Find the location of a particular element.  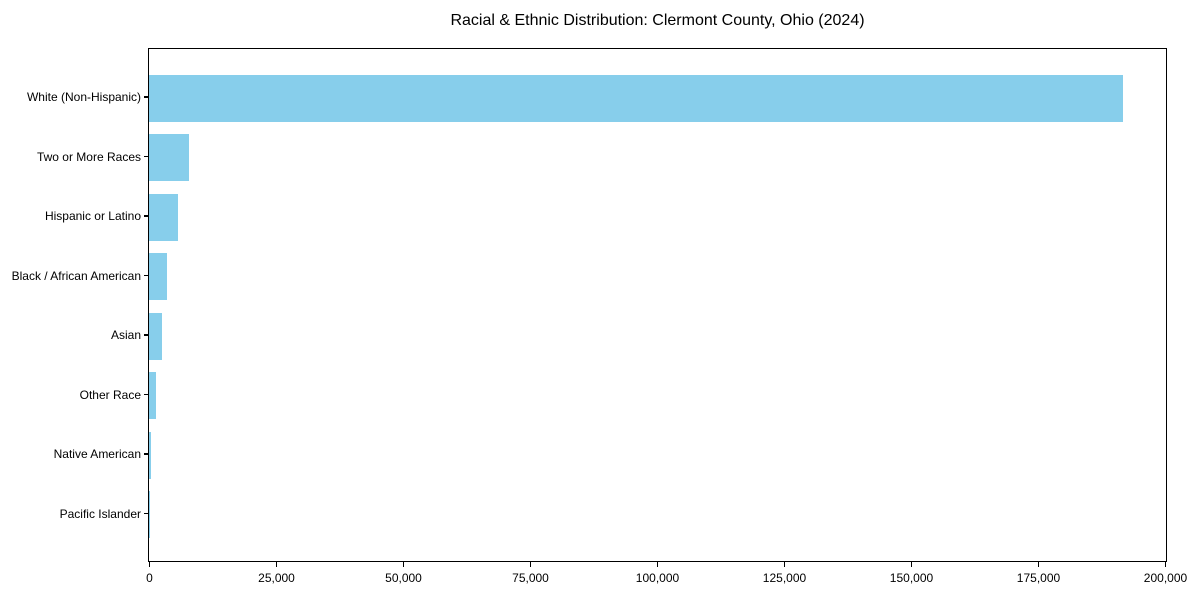

x-tick-label: 175,000 is located at coordinates (1038, 577).